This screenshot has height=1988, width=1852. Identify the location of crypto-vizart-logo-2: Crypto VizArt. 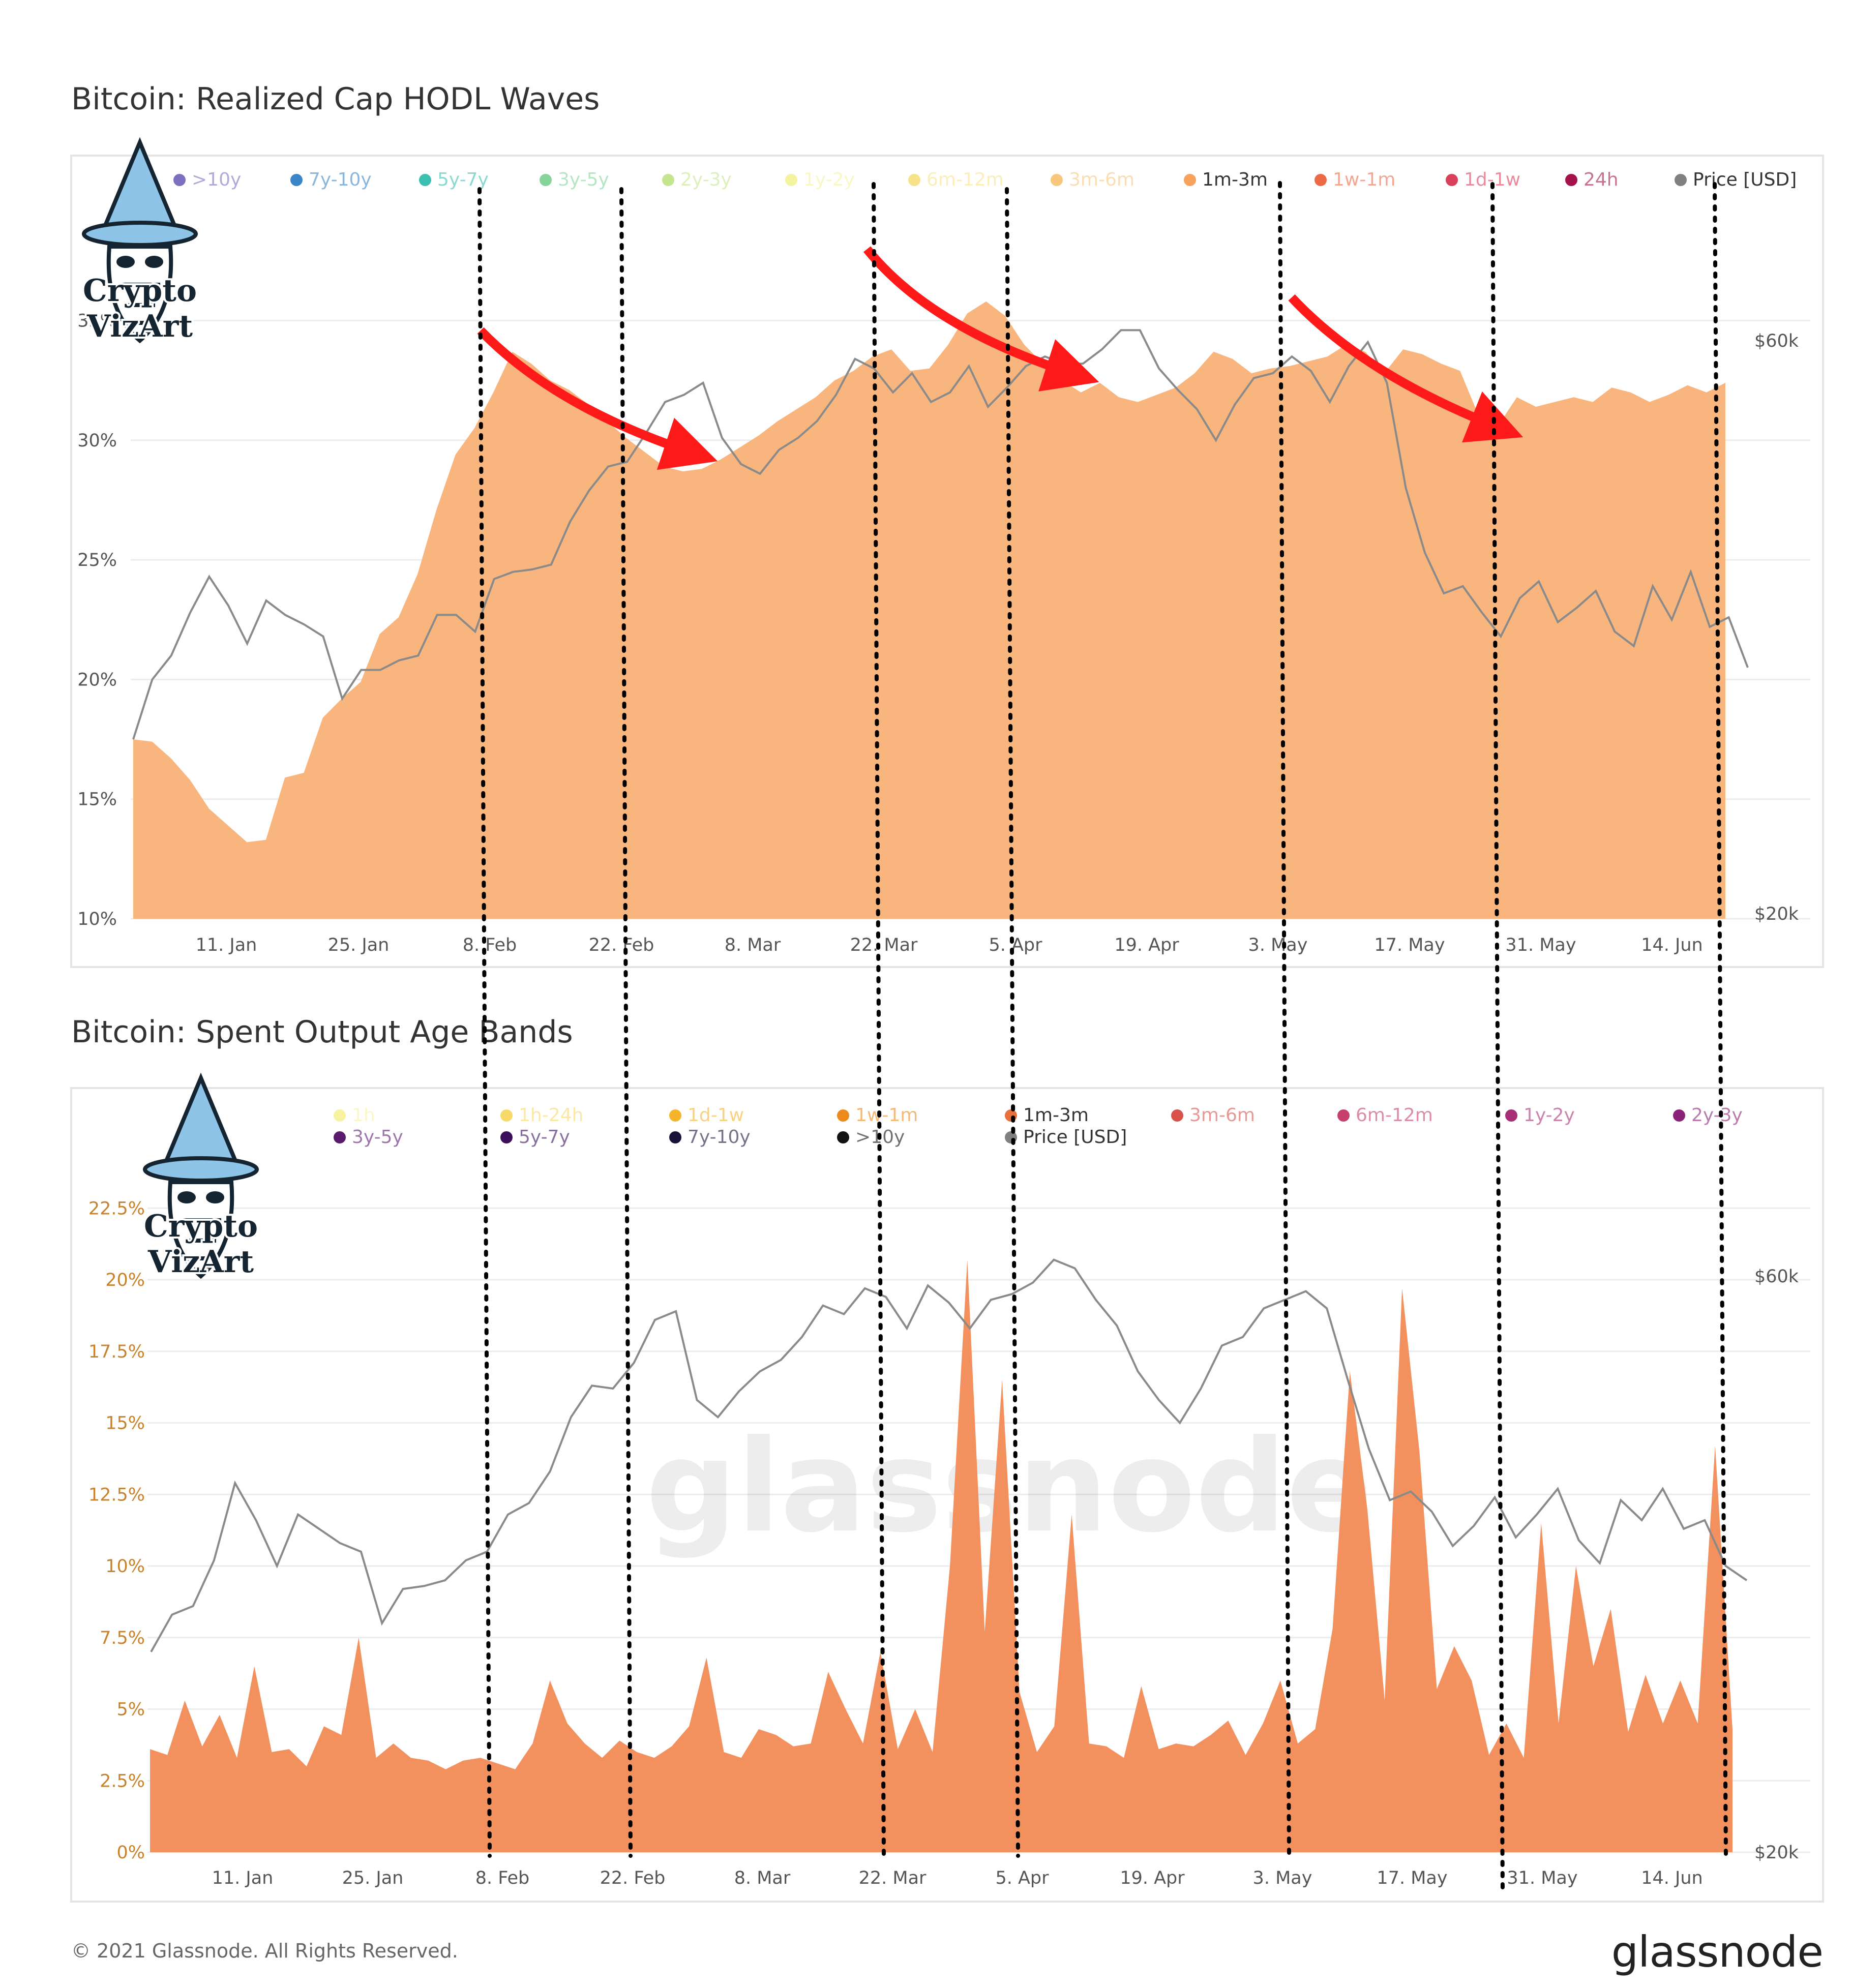
(201, 1177).